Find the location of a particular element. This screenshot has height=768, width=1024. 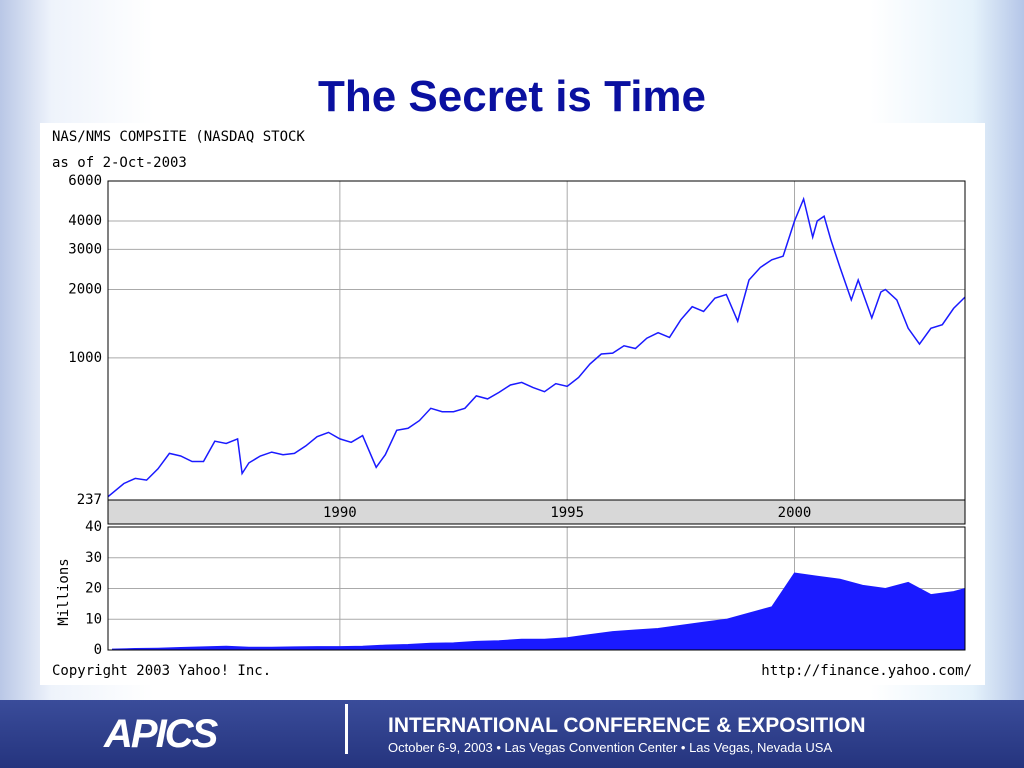

chart-subtitle: as of 2-Oct-2003 is located at coordinates (119, 163).